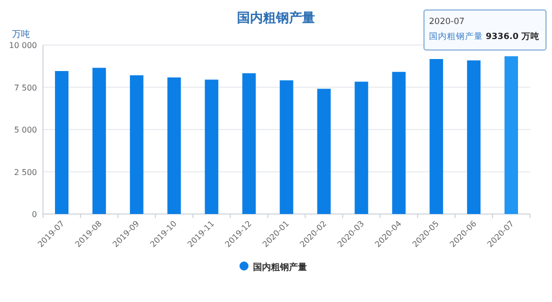 The height and width of the screenshot is (302, 552). What do you see at coordinates (23, 45) in the screenshot?
I see `y-tick-label: 10 000` at bounding box center [23, 45].